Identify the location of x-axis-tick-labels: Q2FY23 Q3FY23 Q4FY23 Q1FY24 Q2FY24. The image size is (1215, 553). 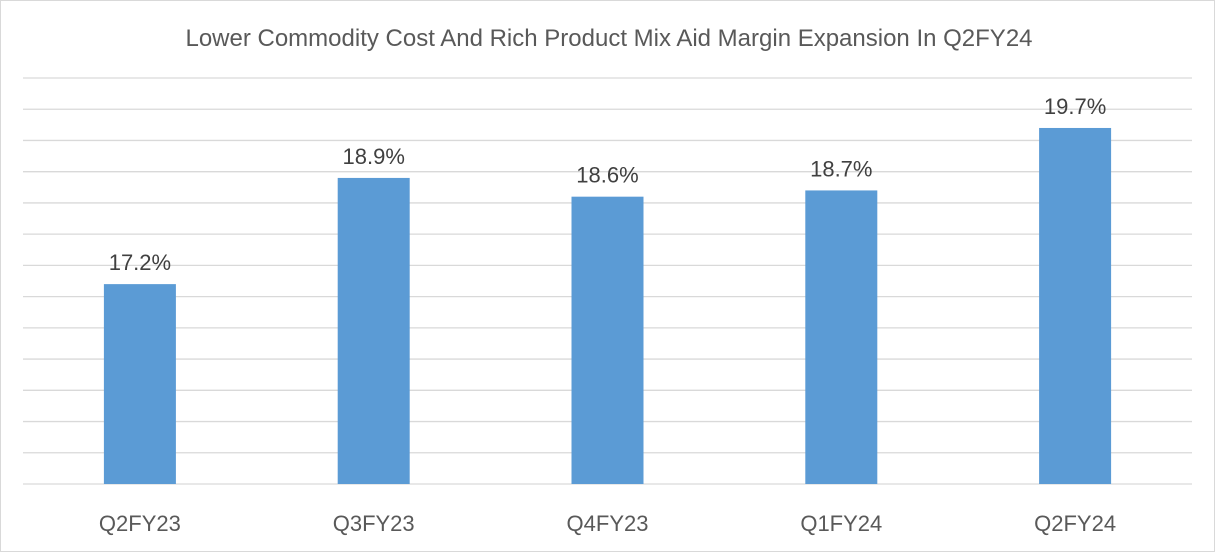
(607, 523).